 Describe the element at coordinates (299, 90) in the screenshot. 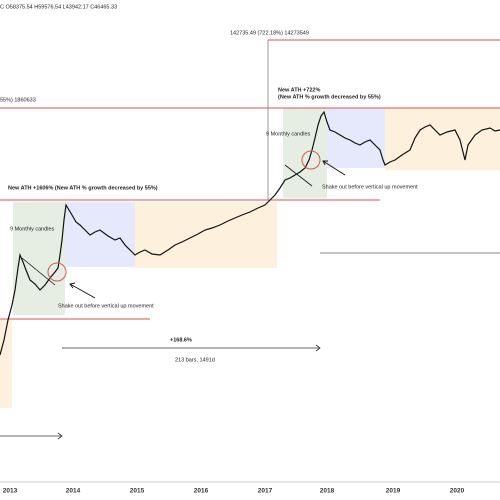

I see `annotation: New ATH +722%` at that location.